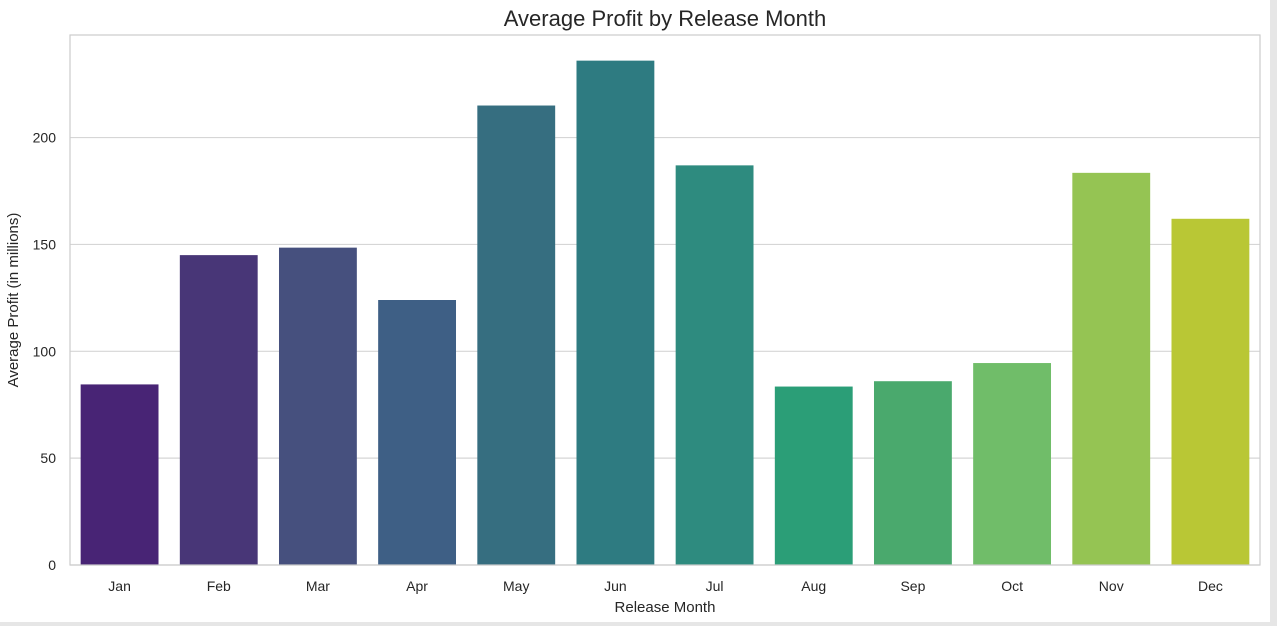 The image size is (1277, 626). What do you see at coordinates (1111, 368) in the screenshot?
I see `bar-nov` at bounding box center [1111, 368].